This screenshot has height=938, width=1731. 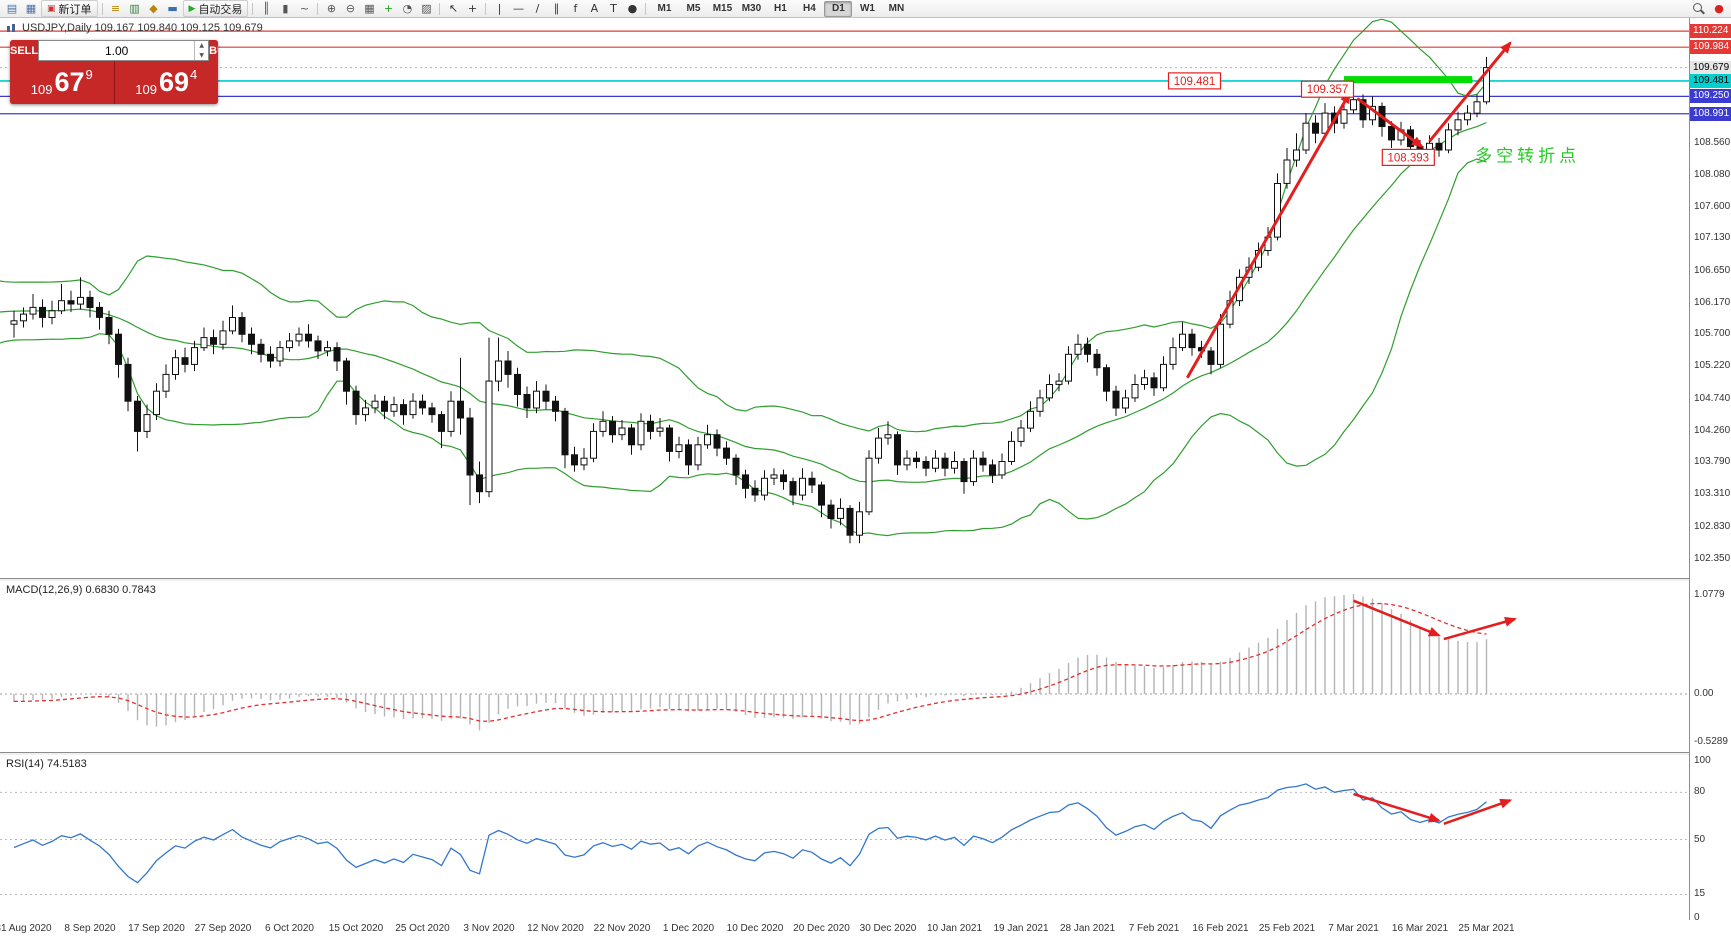 I want to click on turning-point-note: 多空转折点, so click(x=1527, y=155).